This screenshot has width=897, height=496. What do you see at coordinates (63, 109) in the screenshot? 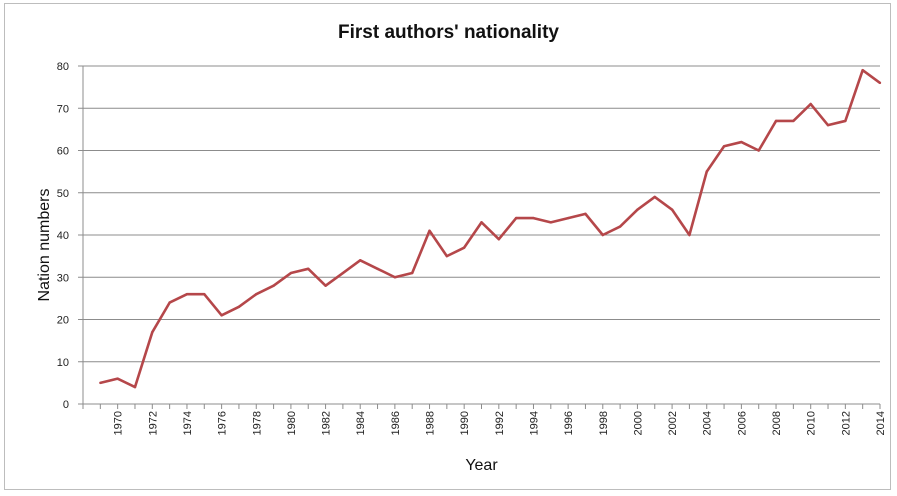
I see `y-tick-label: 70` at bounding box center [63, 109].